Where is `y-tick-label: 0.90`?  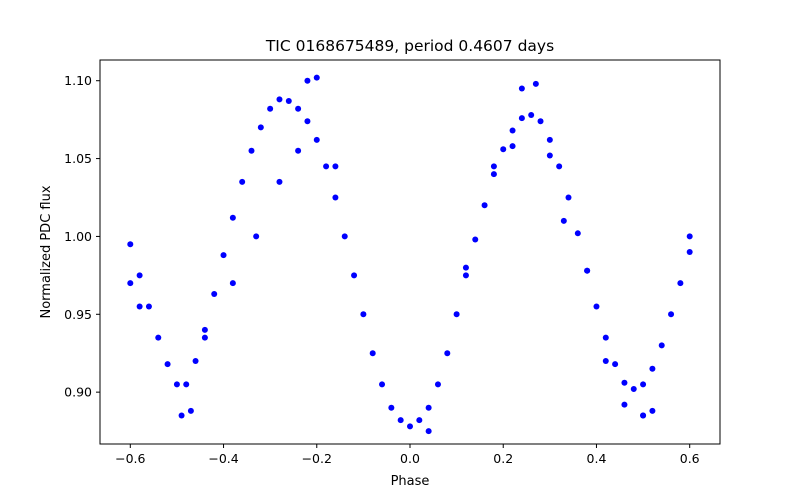 y-tick-label: 0.90 is located at coordinates (78, 392).